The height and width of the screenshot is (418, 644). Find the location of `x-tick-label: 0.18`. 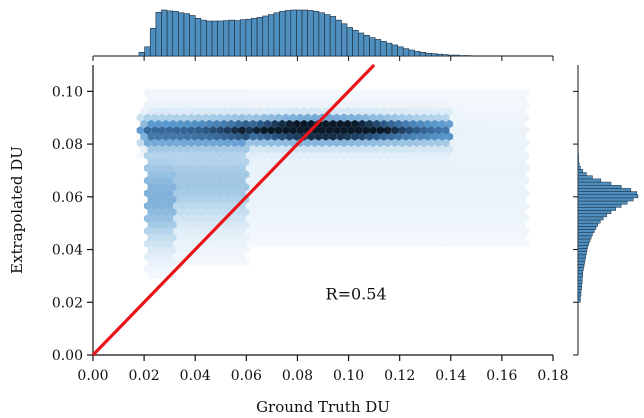

x-tick-label: 0.18 is located at coordinates (552, 376).